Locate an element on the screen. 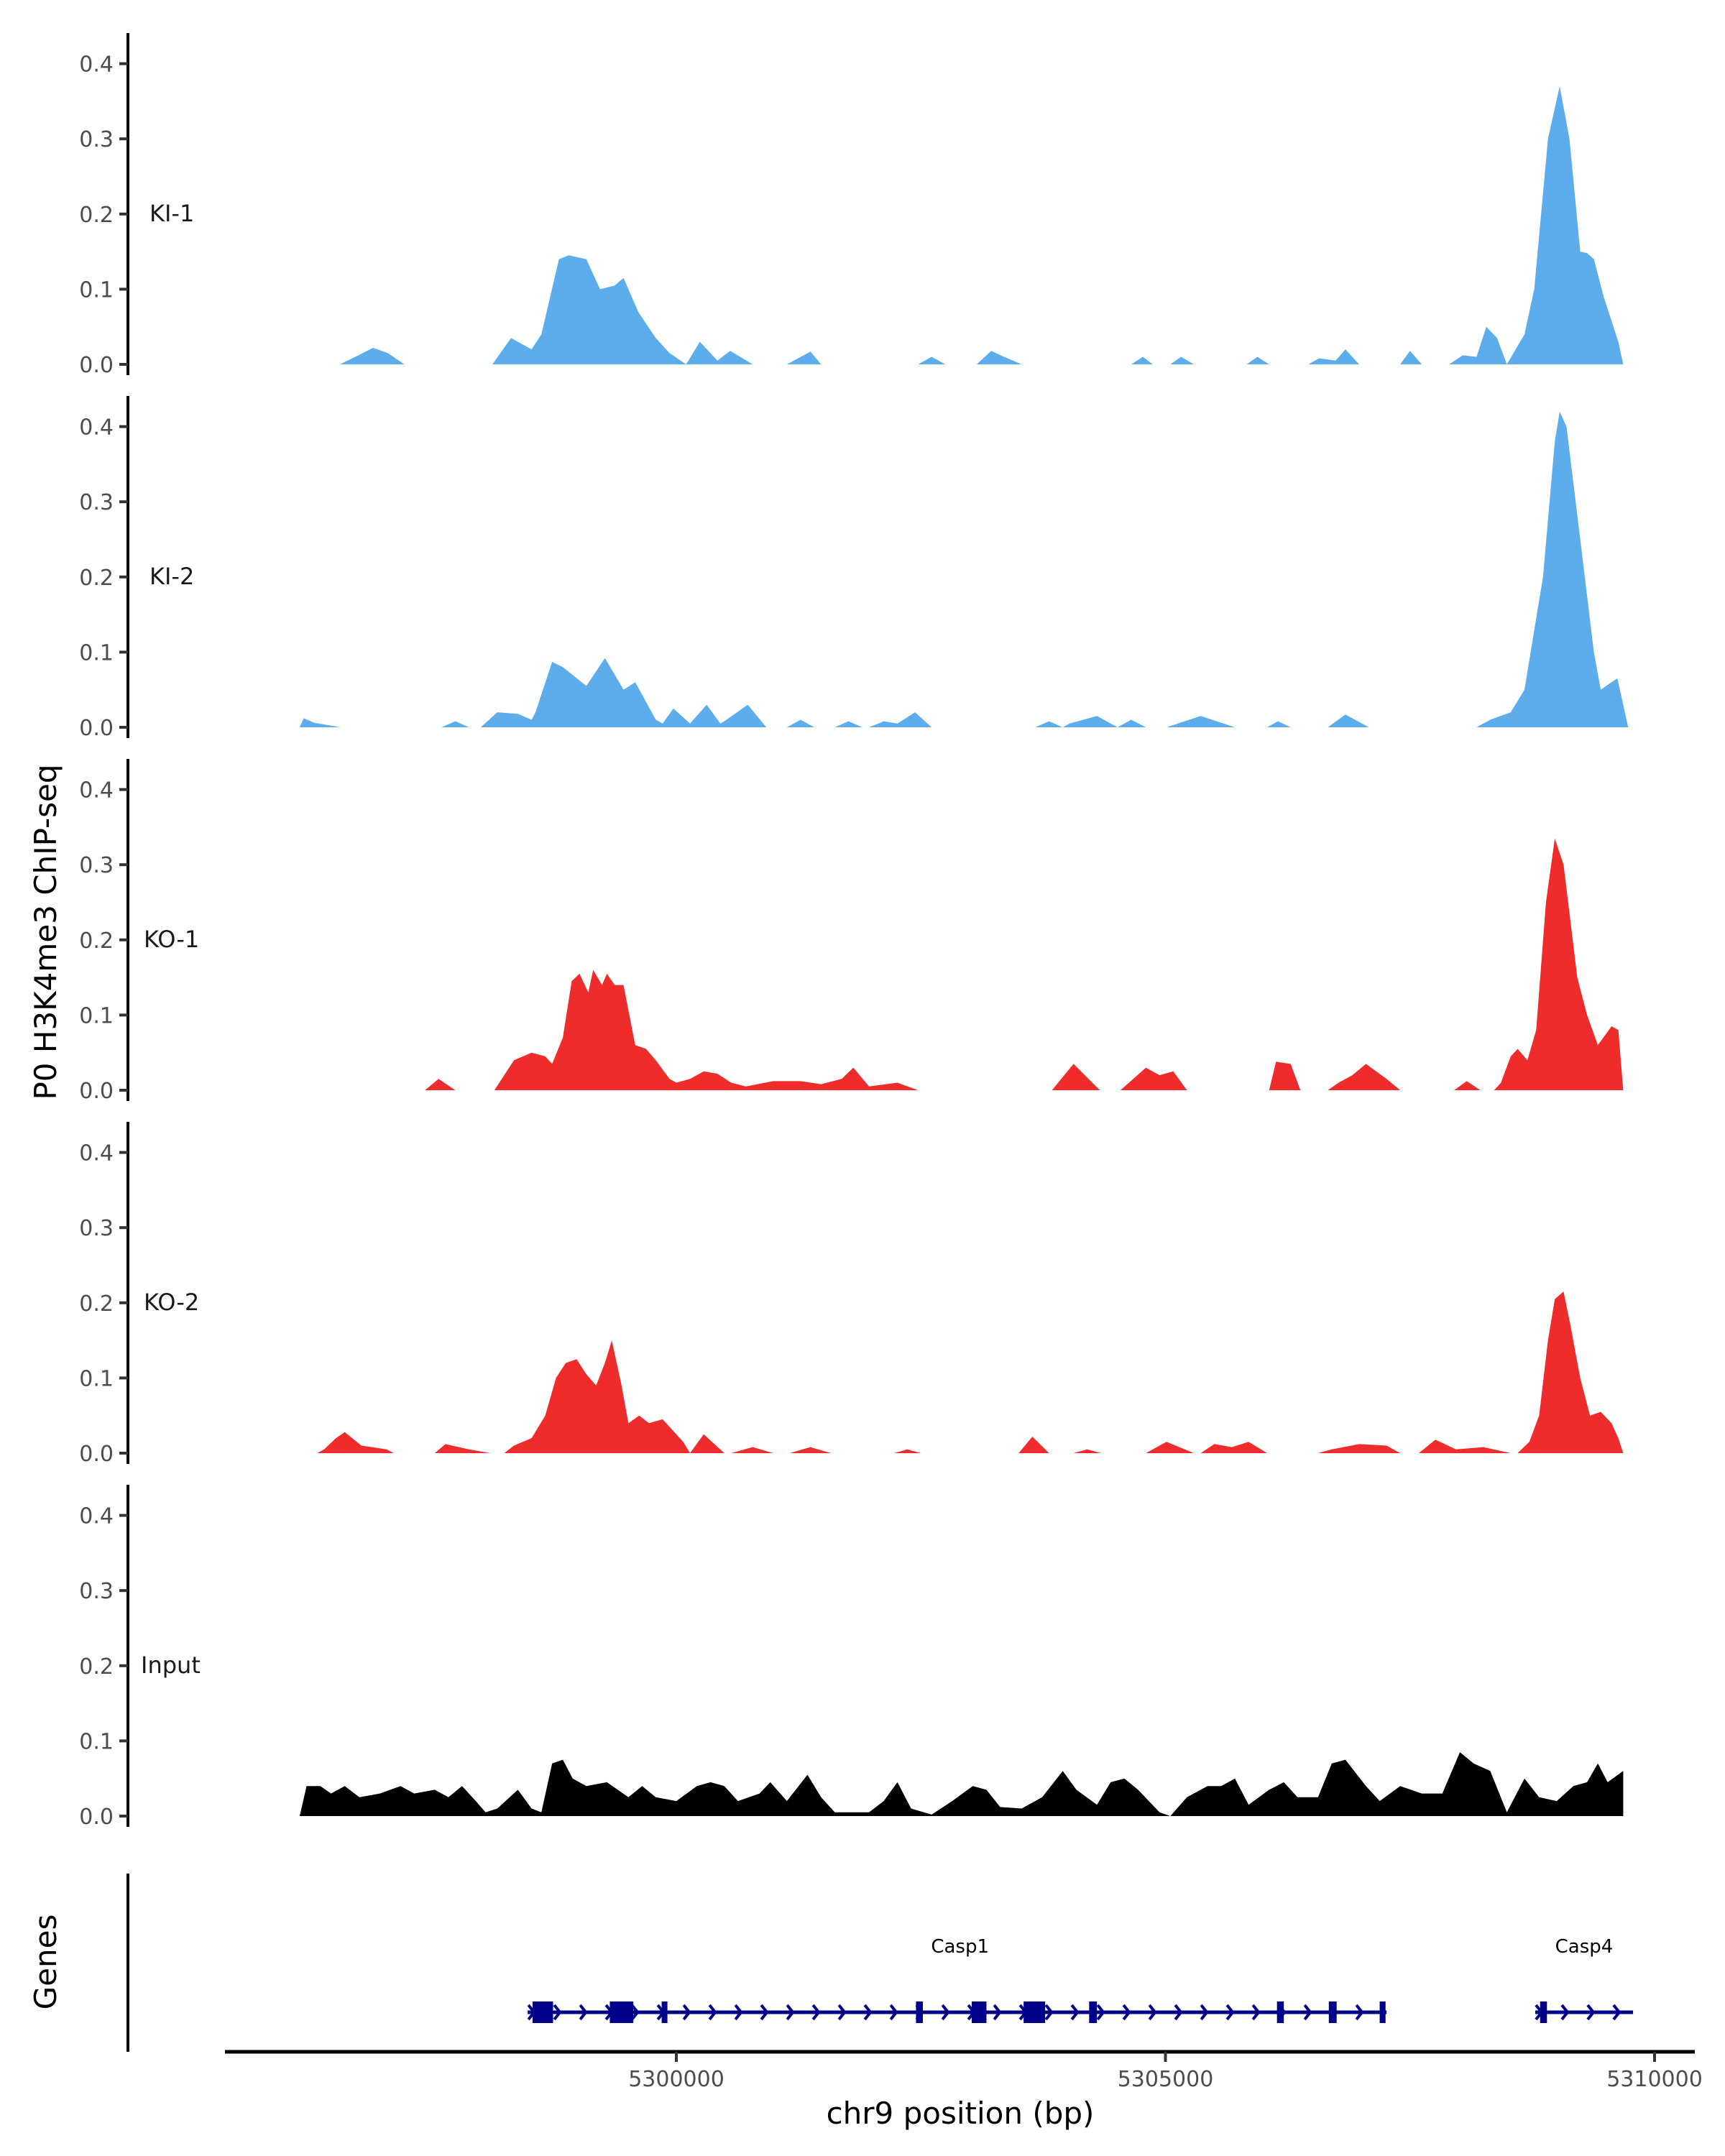  track-label: KI-2 is located at coordinates (172, 576).